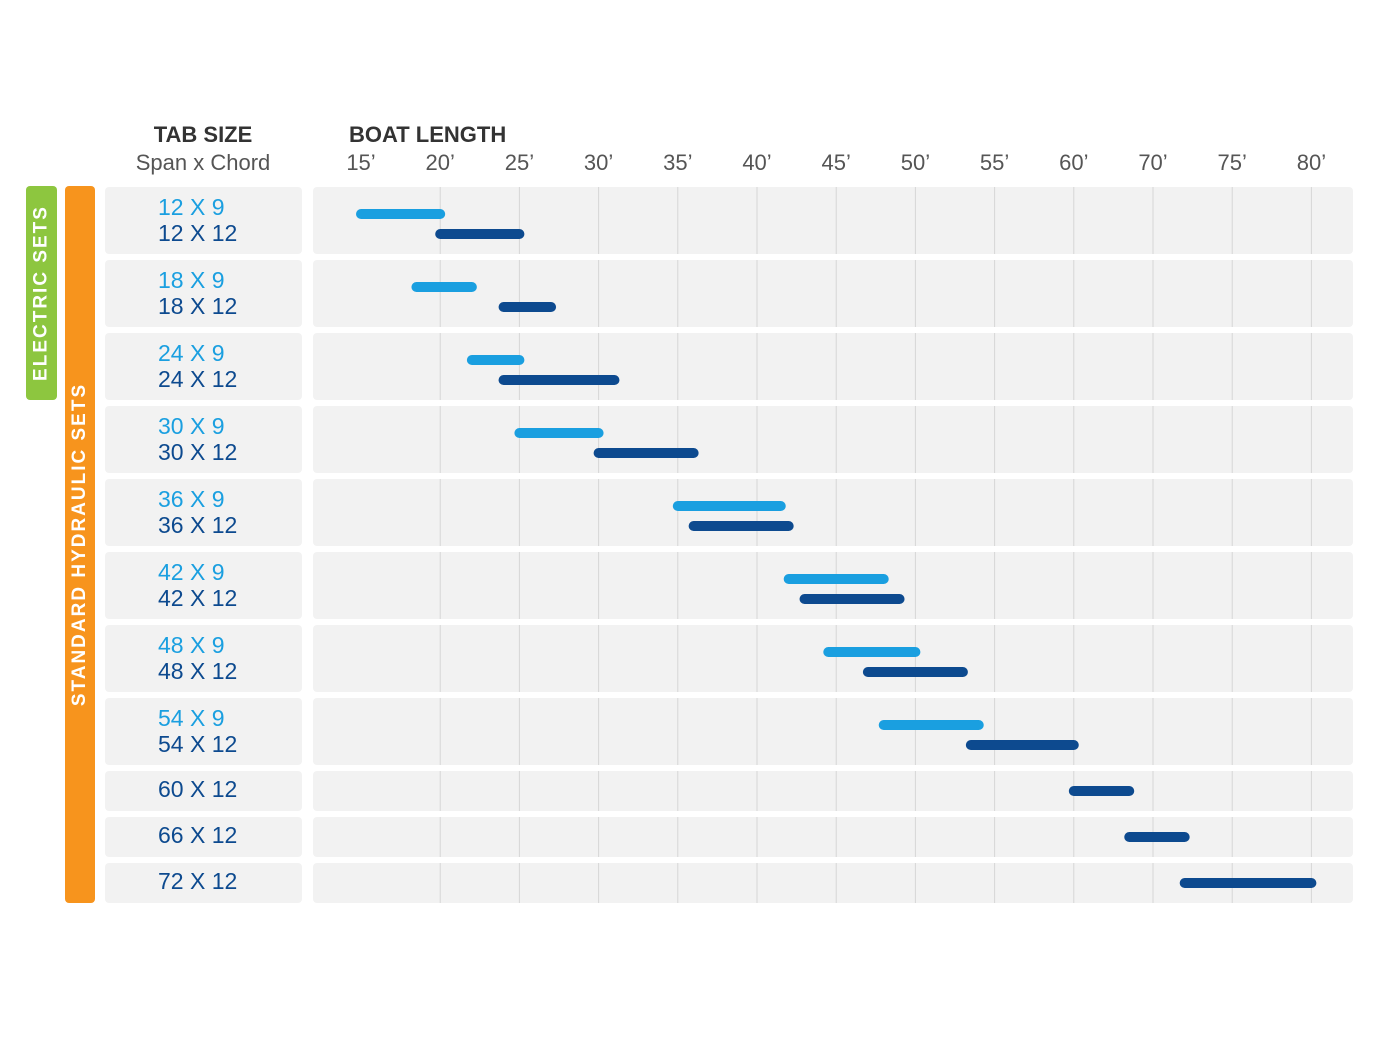 This screenshot has width=1384, height=1049. I want to click on x-tick-label: 75’, so click(1232, 162).